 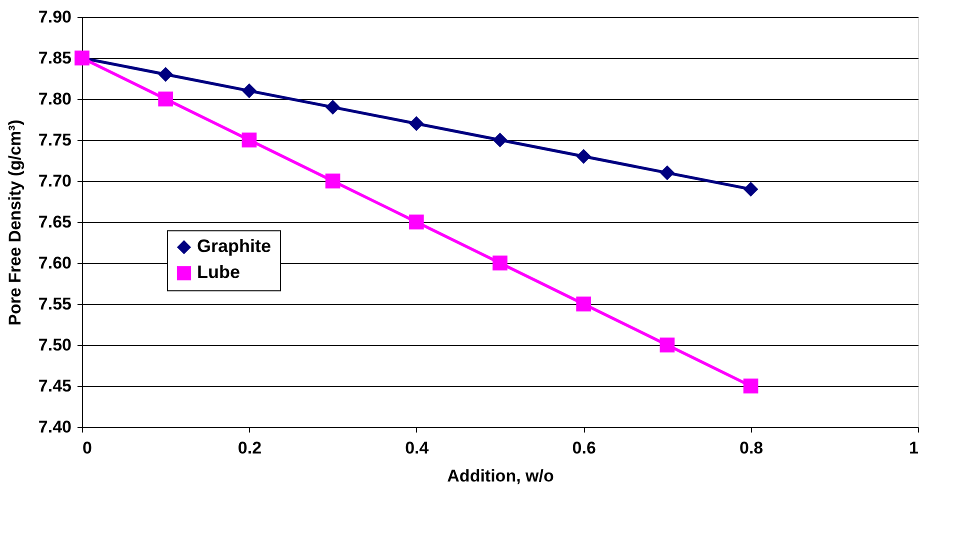 What do you see at coordinates (218, 272) in the screenshot?
I see `legend-label: Lube` at bounding box center [218, 272].